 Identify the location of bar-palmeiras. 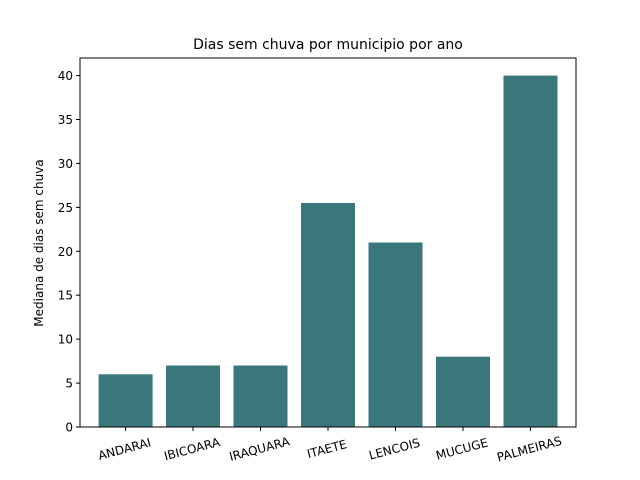
(530, 251).